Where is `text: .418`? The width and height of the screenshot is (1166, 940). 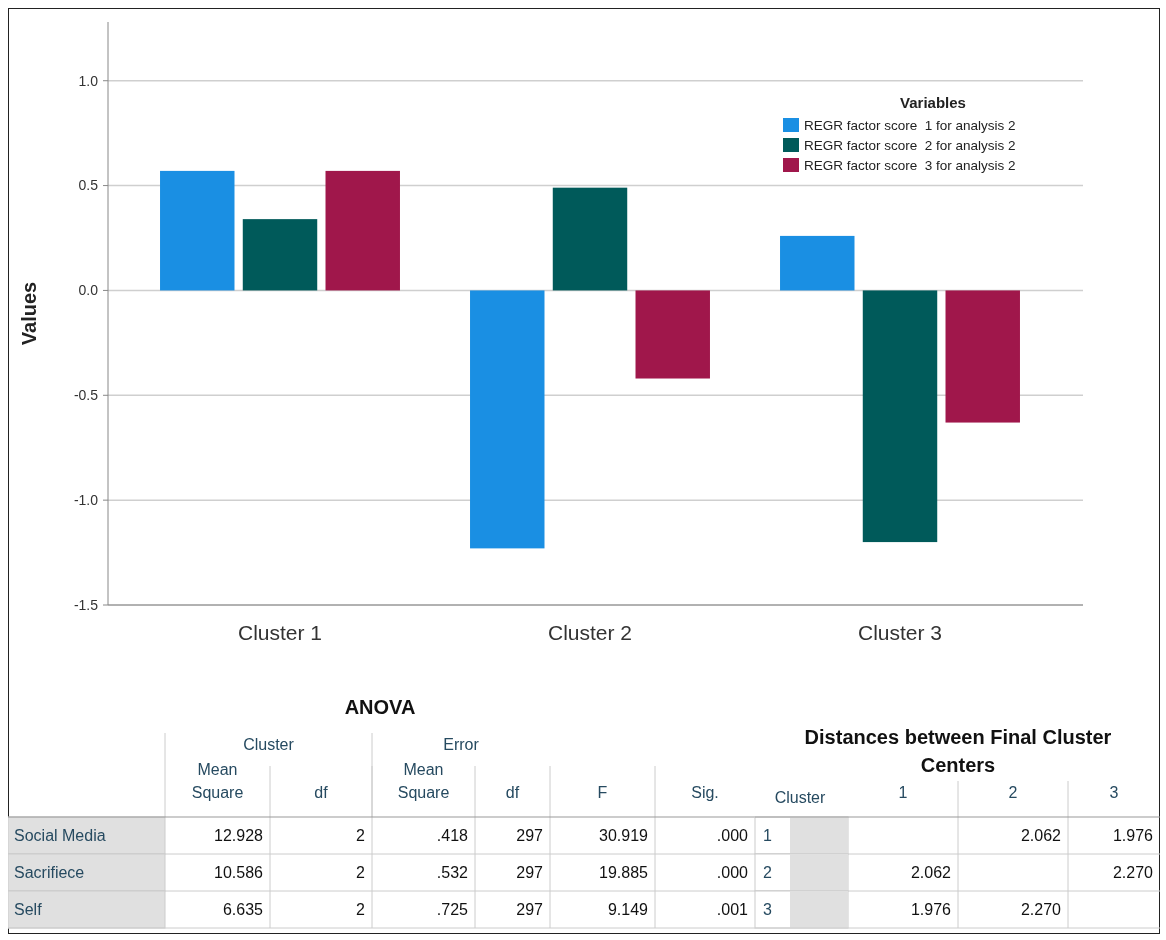
text: .418 is located at coordinates (452, 835).